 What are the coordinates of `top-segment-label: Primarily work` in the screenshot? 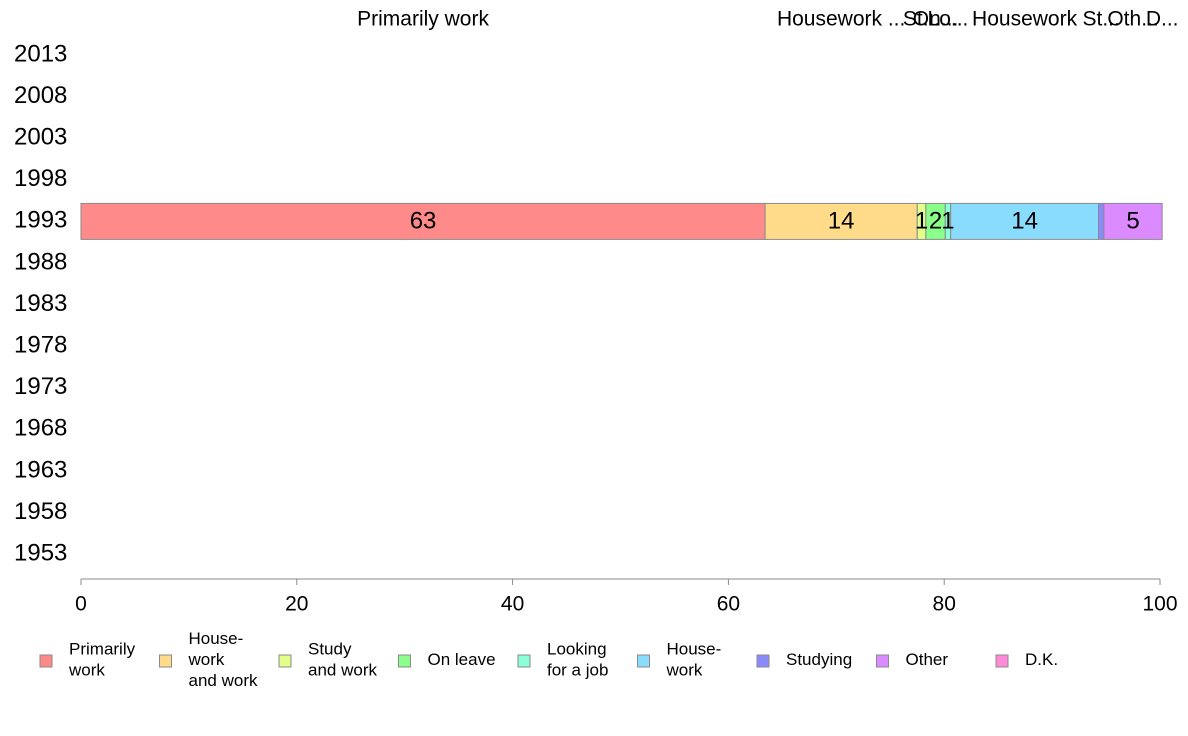 It's located at (423, 19).